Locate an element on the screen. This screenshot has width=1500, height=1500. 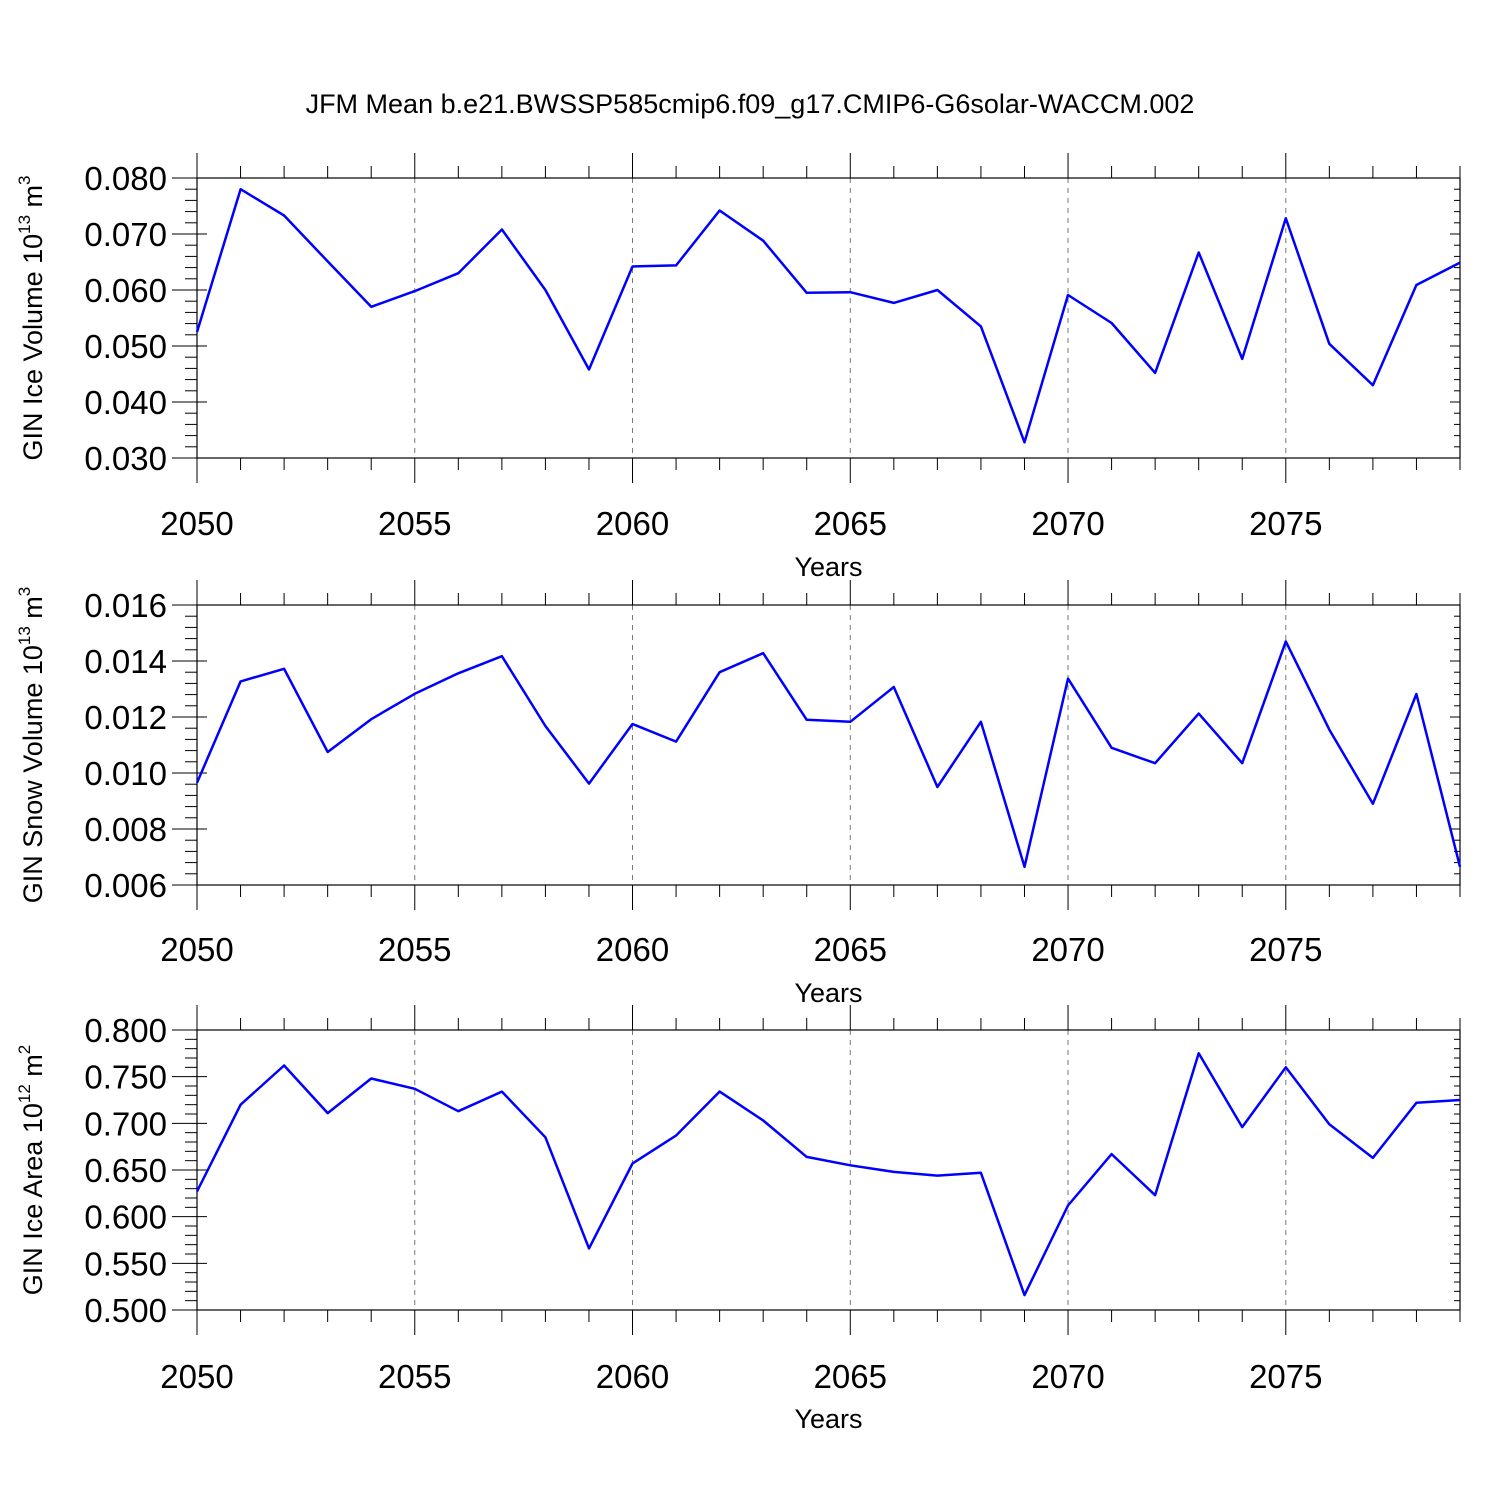
y-axis-label: GIN Ice Volume 1013 m3 is located at coordinates (31, 317).